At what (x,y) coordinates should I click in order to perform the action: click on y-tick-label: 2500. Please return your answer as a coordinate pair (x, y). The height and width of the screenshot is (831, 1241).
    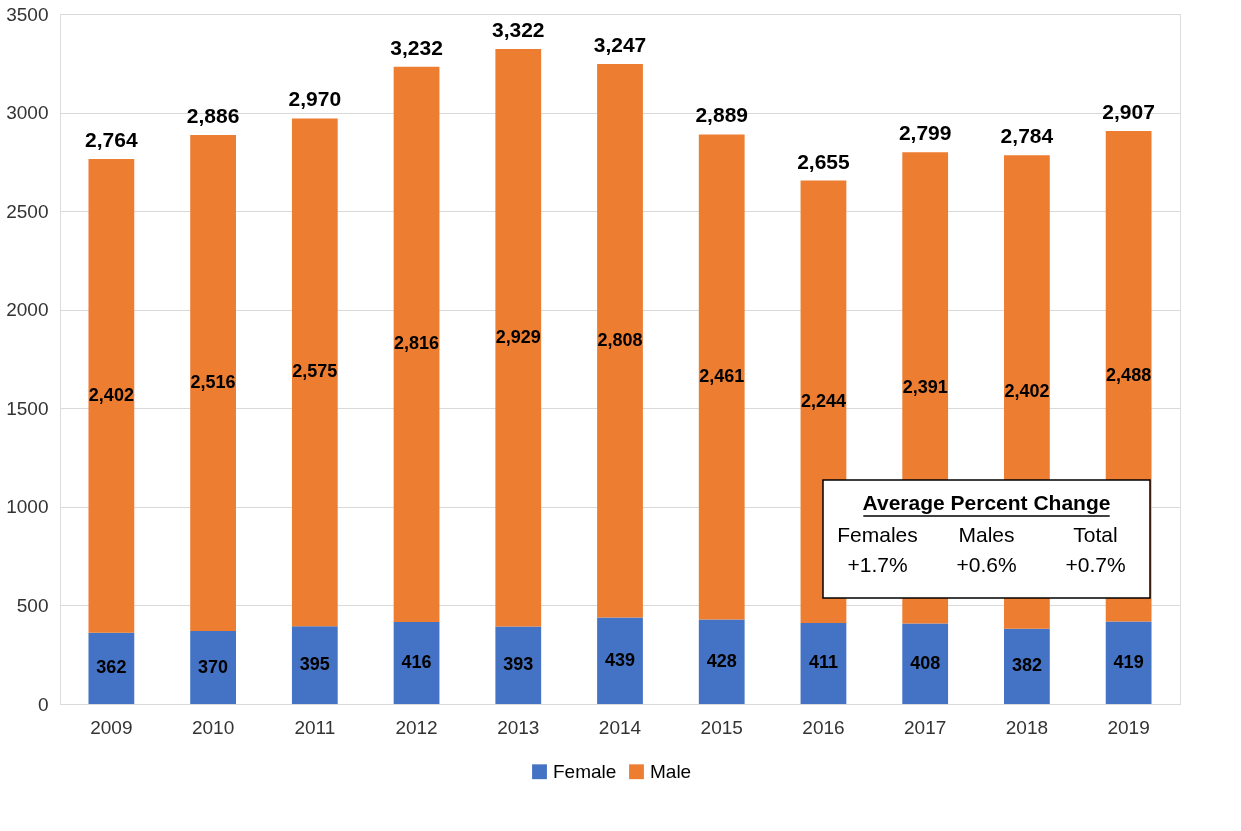
    Looking at the image, I should click on (27, 211).